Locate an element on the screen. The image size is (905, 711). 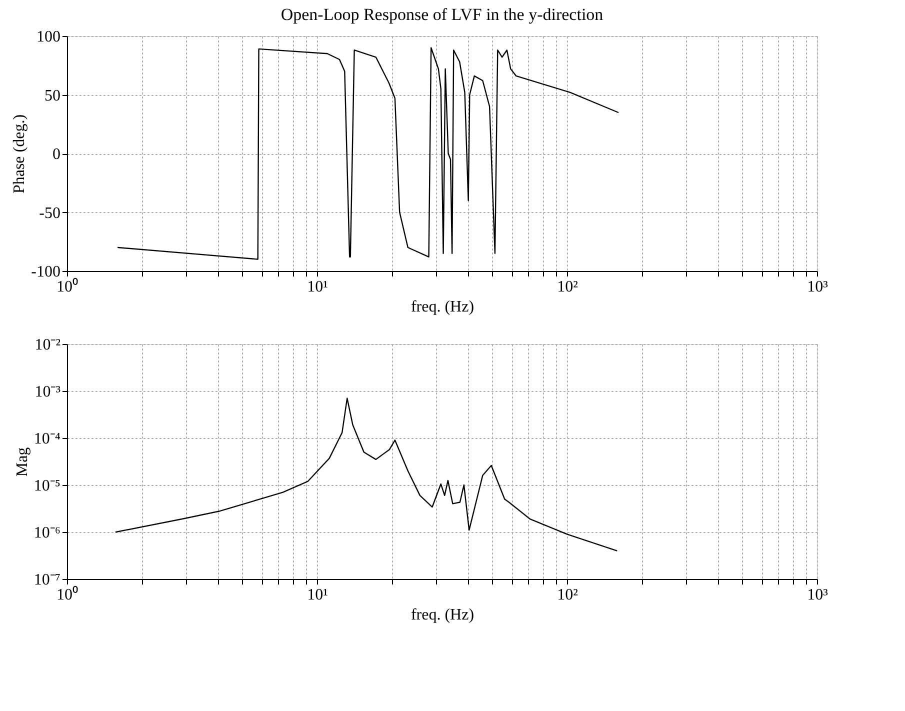
y-tick-label: 10⁻⁵ is located at coordinates (47, 486).